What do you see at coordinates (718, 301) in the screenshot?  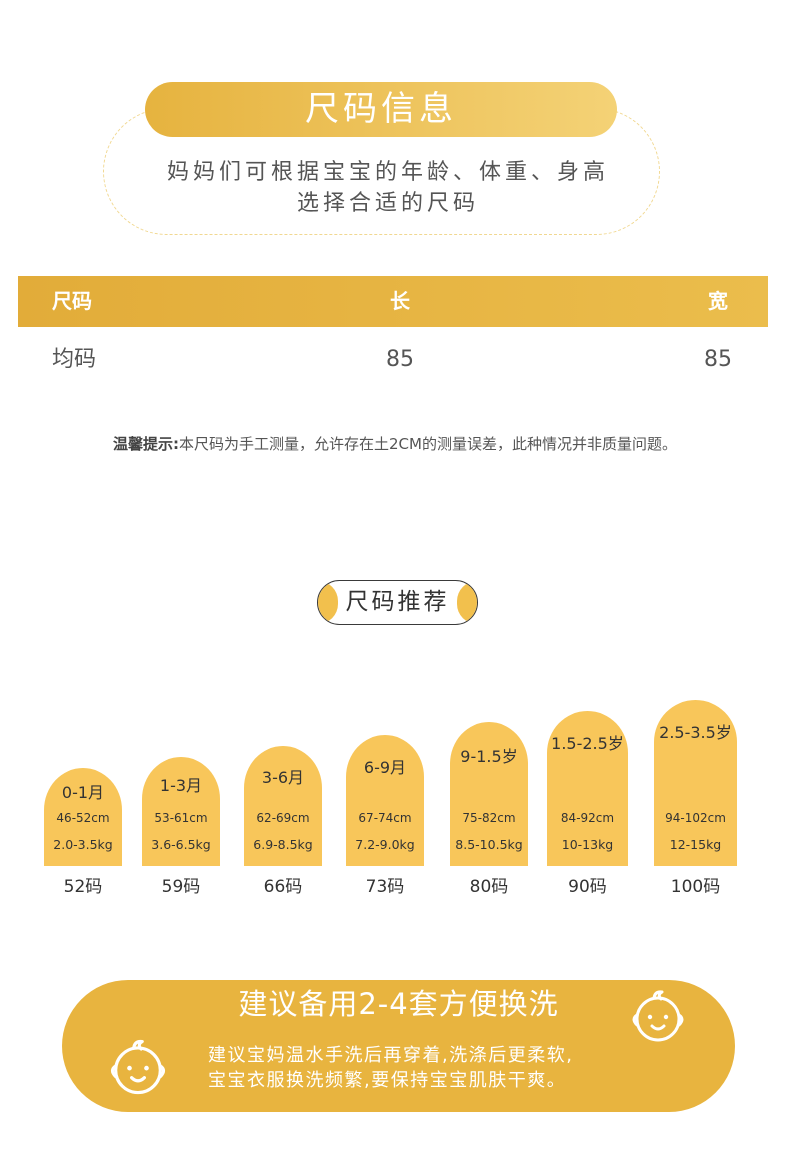 I see `column-header-width: 宽` at bounding box center [718, 301].